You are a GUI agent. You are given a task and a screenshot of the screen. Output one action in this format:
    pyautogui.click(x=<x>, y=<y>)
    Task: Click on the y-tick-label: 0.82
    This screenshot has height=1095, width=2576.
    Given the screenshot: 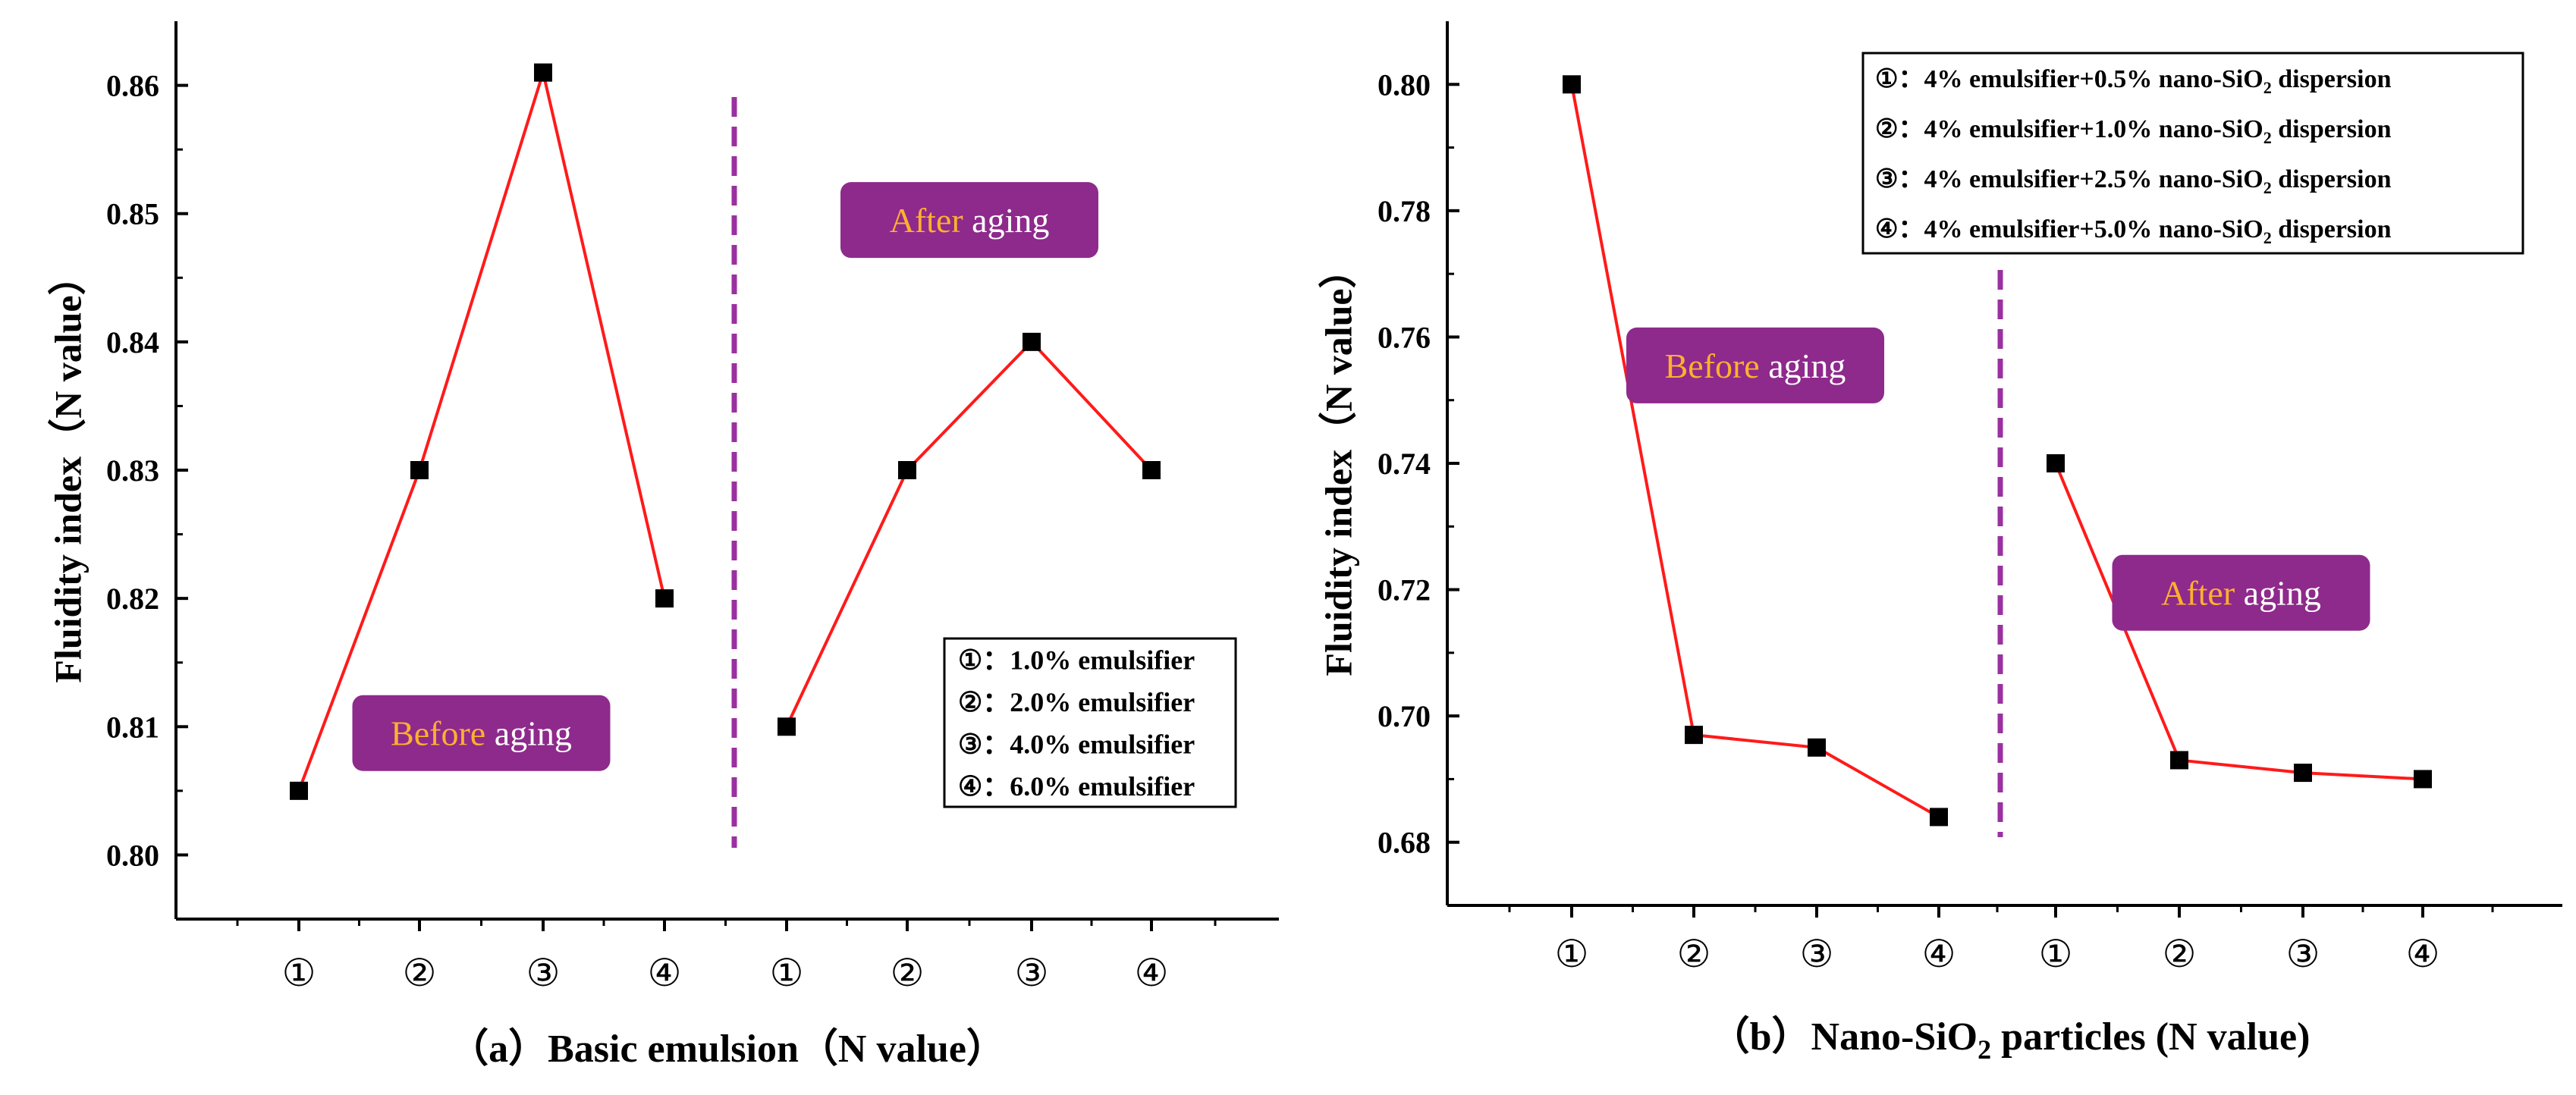 What is the action you would take?
    pyautogui.click(x=132, y=599)
    